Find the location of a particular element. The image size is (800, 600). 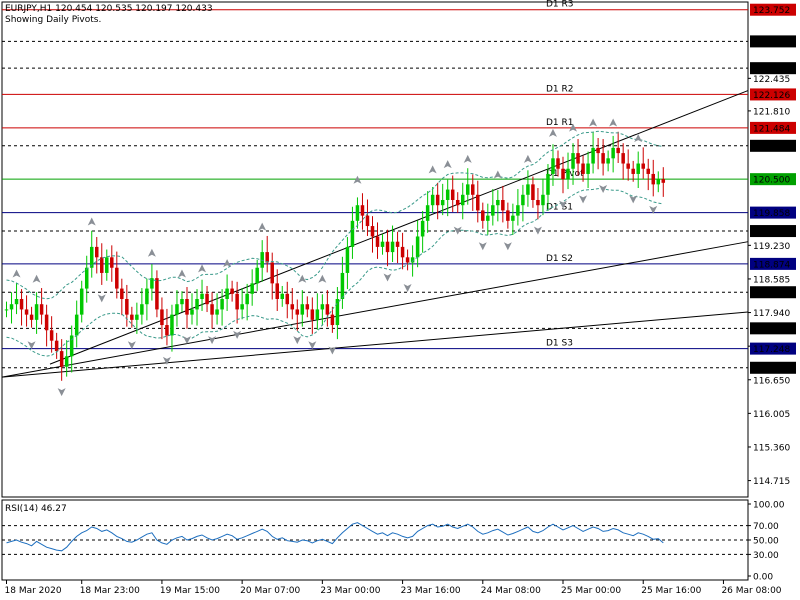

y-tick-label-20: 116.650 is located at coordinates (771, 381).